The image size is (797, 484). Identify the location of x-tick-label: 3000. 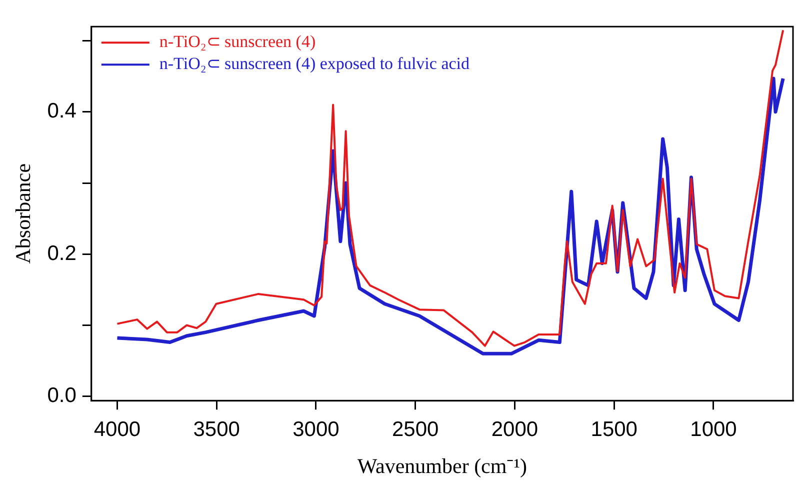
(316, 429).